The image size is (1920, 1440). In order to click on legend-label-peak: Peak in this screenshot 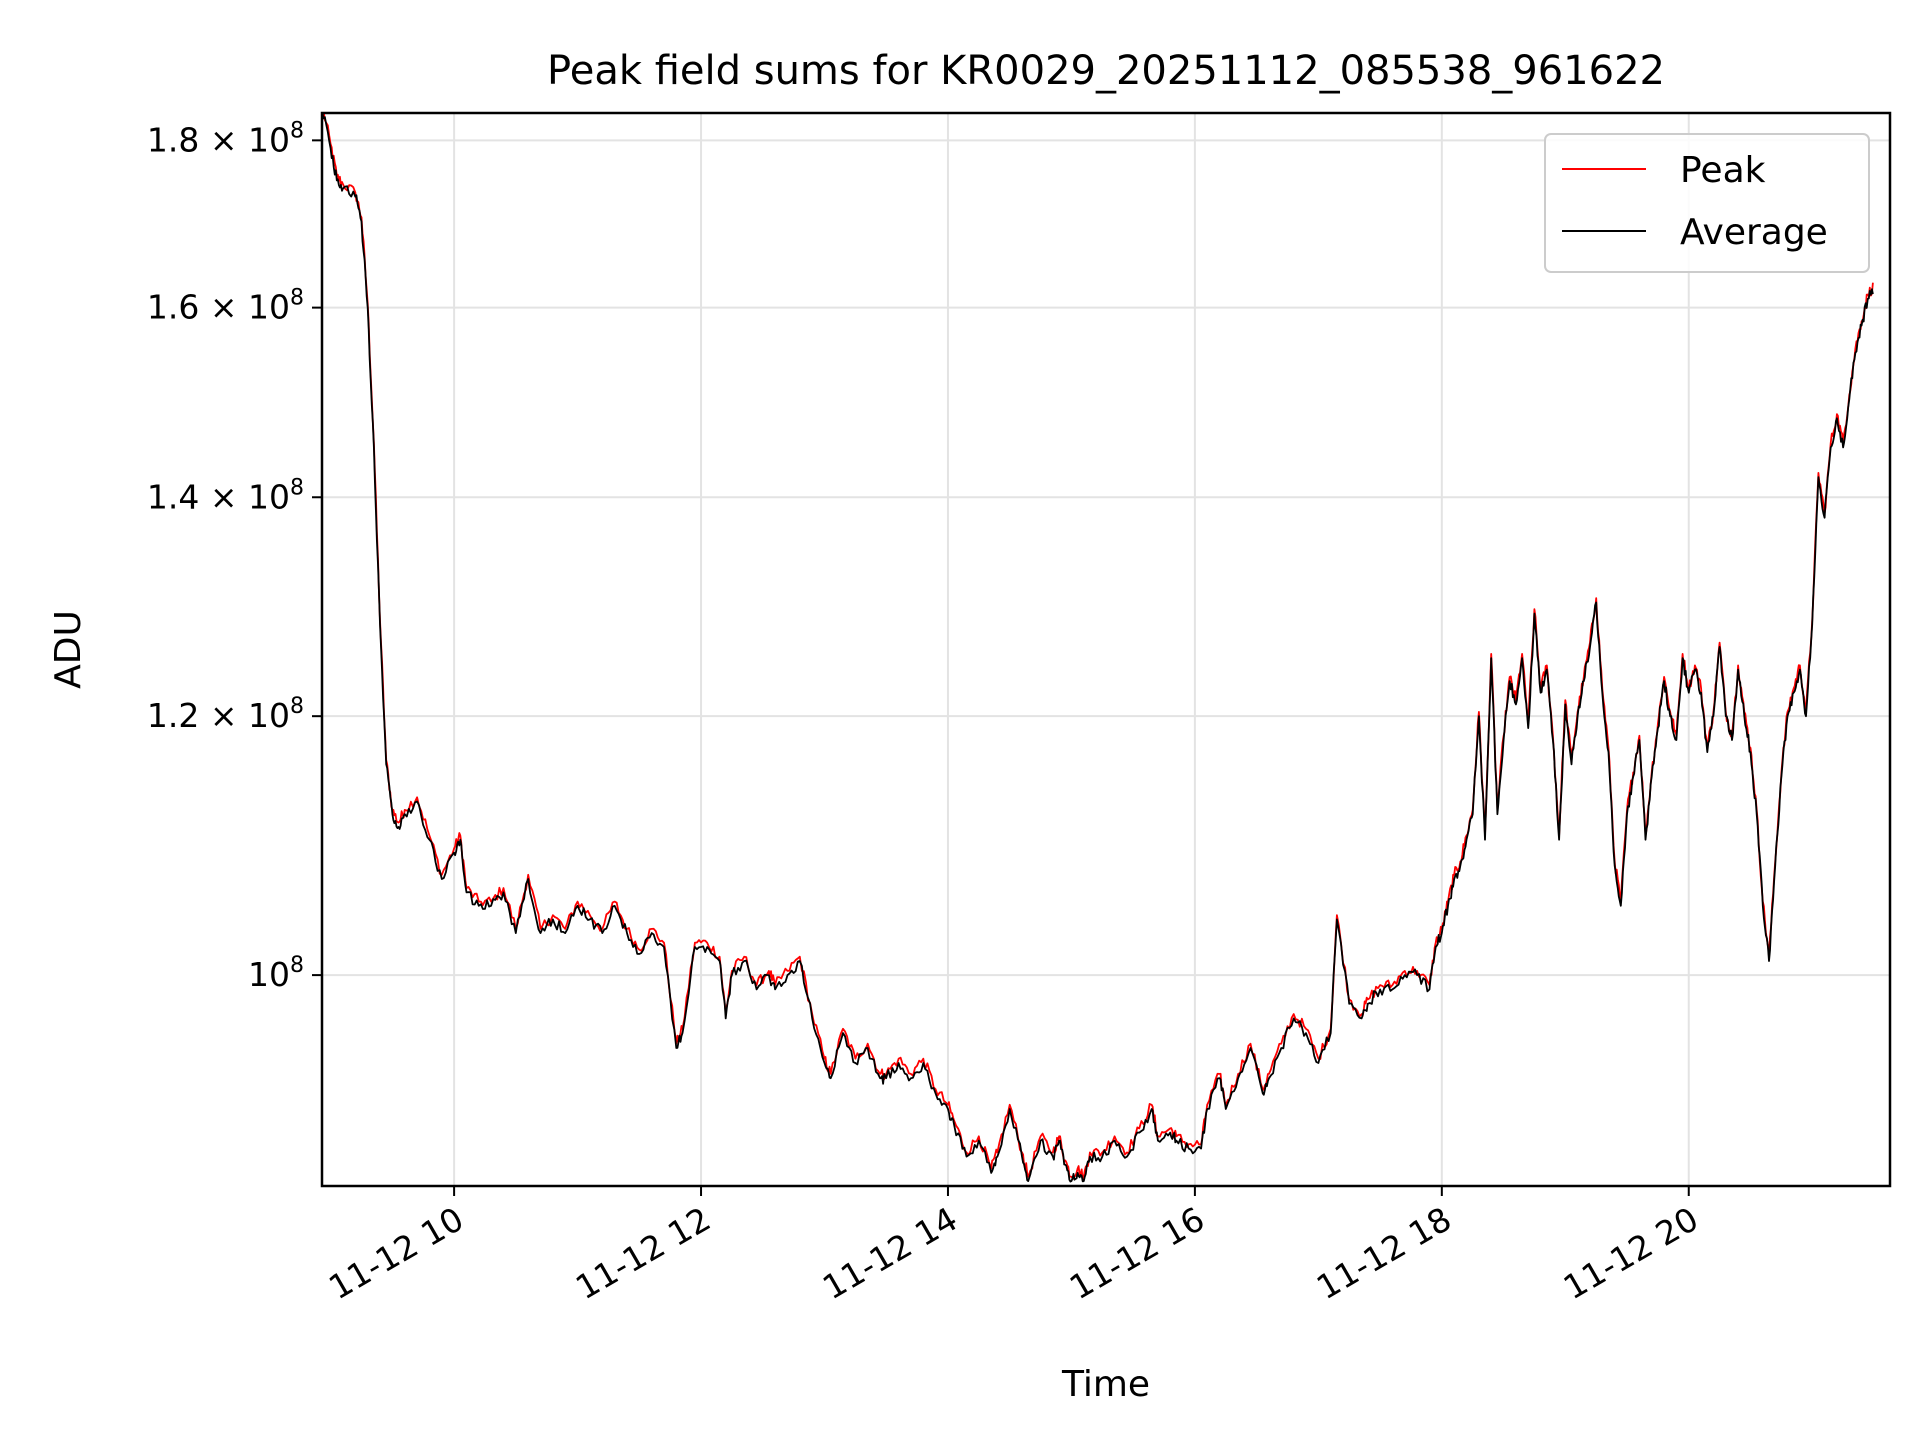, I will do `click(1723, 170)`.